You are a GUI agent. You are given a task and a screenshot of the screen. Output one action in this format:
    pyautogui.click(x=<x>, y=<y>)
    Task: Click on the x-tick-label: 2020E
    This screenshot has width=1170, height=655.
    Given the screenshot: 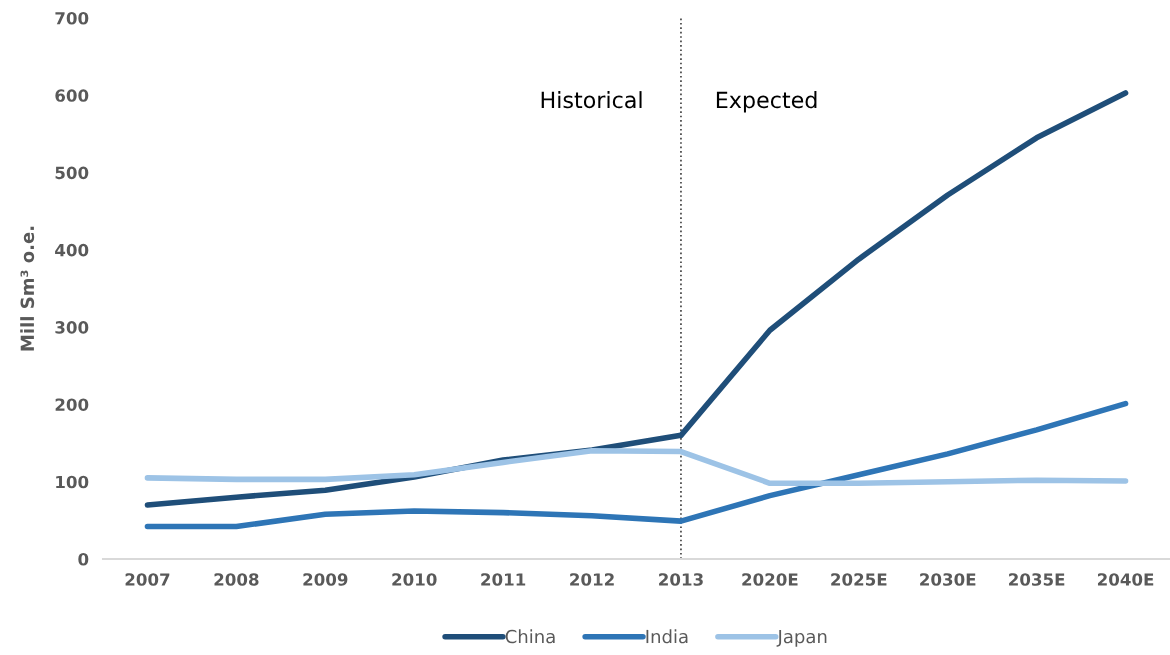 What is the action you would take?
    pyautogui.click(x=770, y=579)
    